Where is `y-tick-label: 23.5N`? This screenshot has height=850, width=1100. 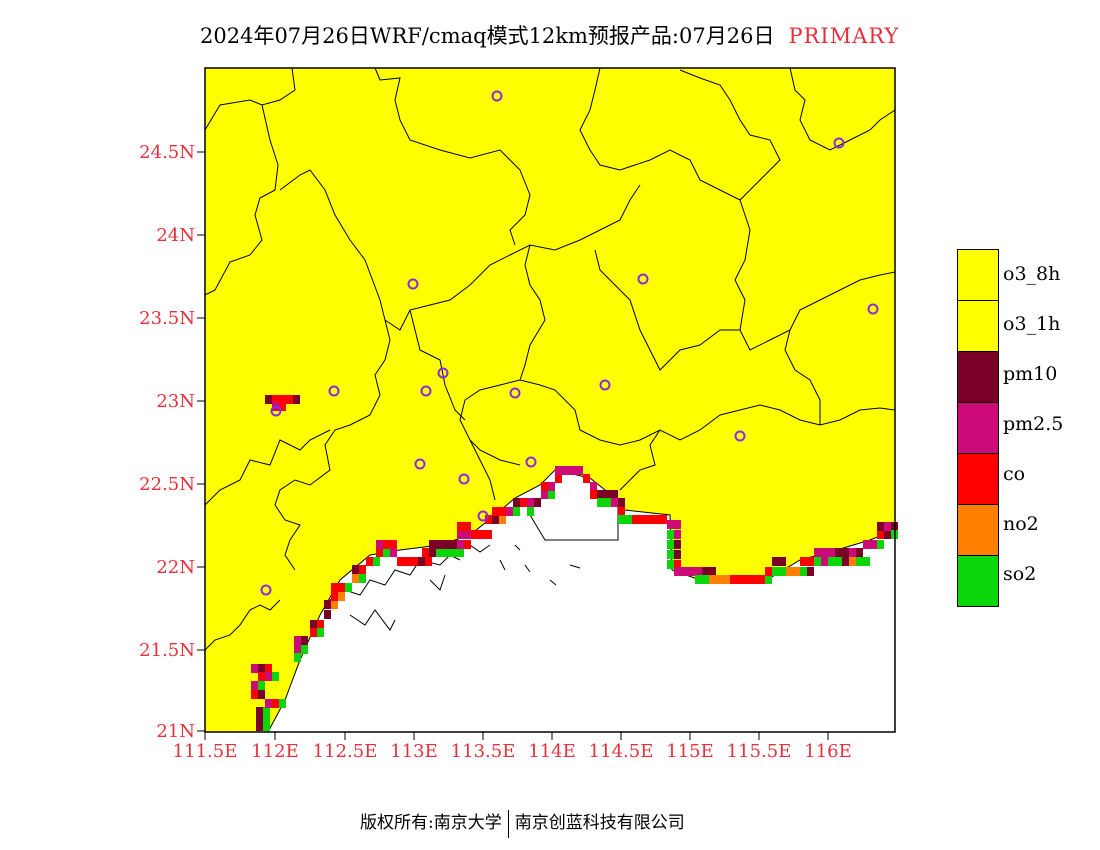 y-tick-label: 23.5N is located at coordinates (167, 318).